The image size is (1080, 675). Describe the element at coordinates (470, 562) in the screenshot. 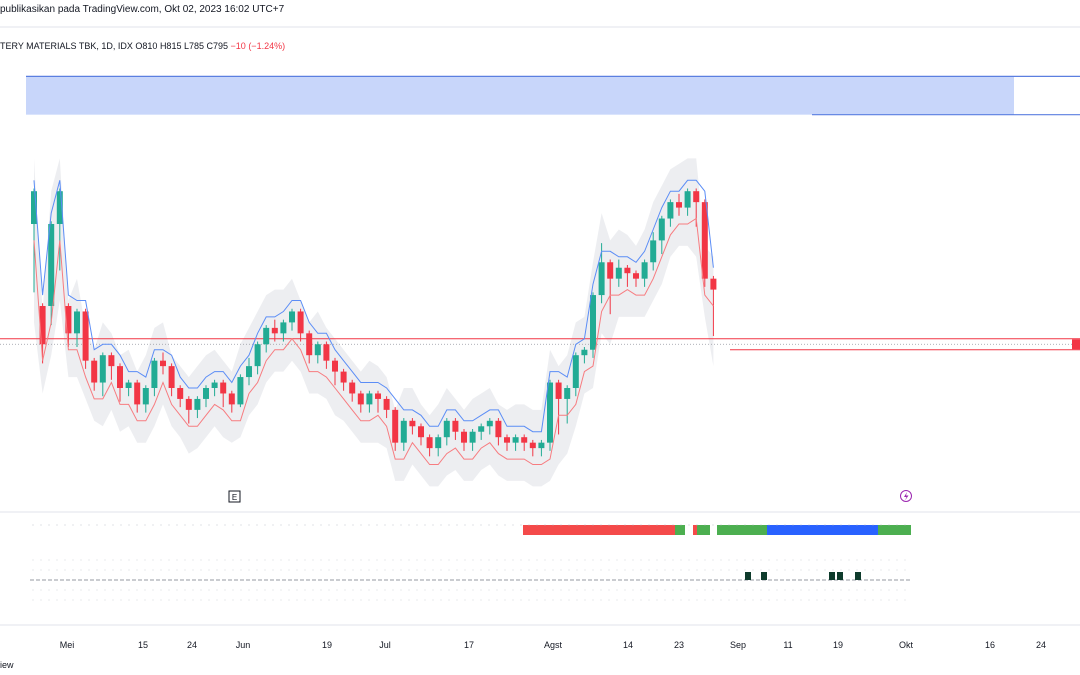

I see `indicator-panes` at that location.